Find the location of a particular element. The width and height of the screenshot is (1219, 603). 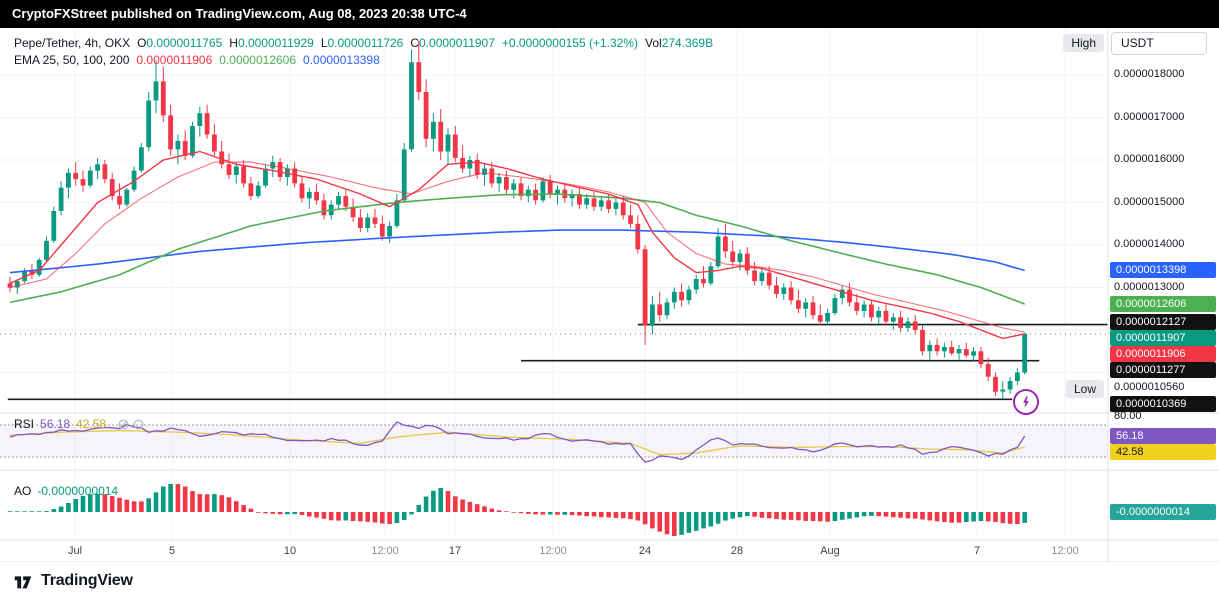

symbol-title: Pepe/Tether, 4h, OKX is located at coordinates (72, 43).